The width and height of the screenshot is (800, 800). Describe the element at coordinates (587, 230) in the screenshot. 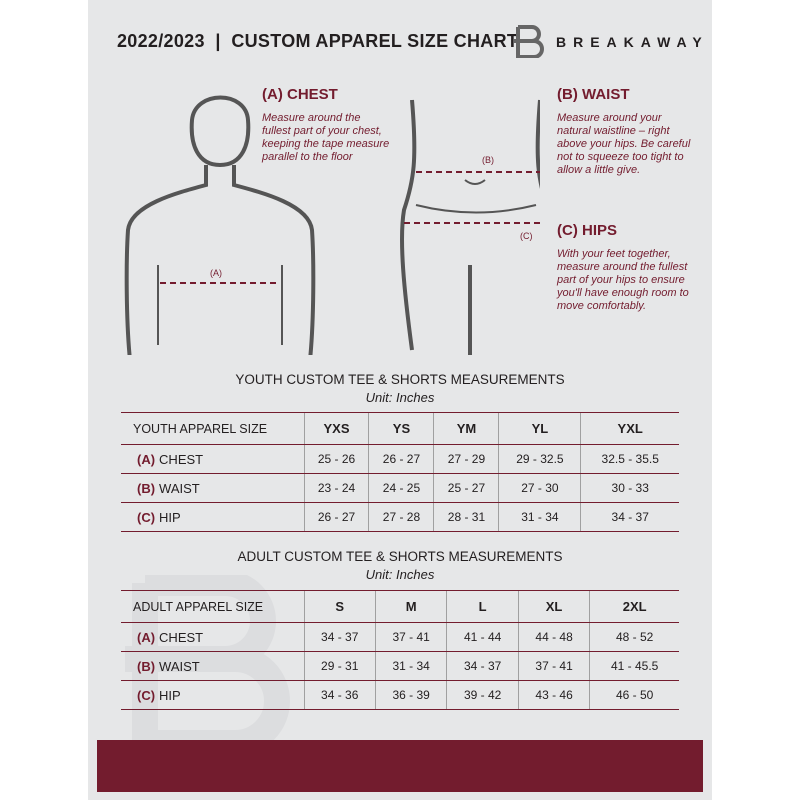

I see `hips-heading: (C) HIPS` at that location.